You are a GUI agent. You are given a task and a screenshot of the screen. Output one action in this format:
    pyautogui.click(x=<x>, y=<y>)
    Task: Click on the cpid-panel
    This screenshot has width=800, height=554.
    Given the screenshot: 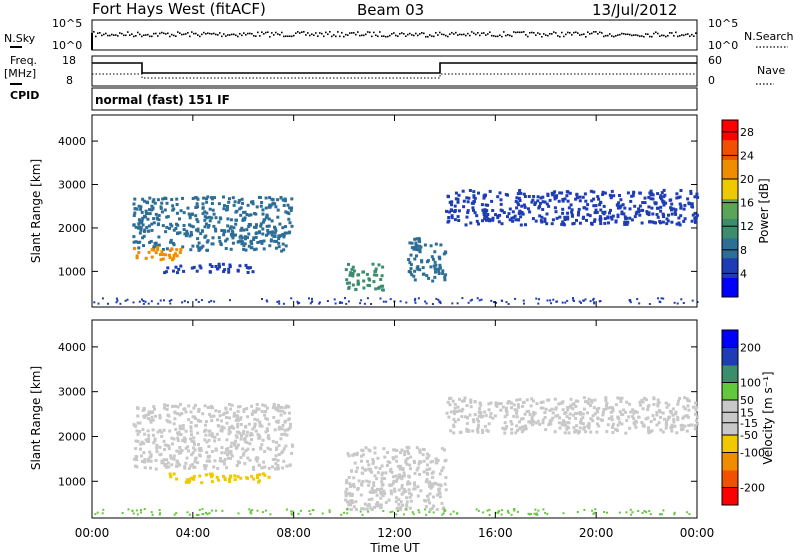 What is the action you would take?
    pyautogui.click(x=394, y=99)
    